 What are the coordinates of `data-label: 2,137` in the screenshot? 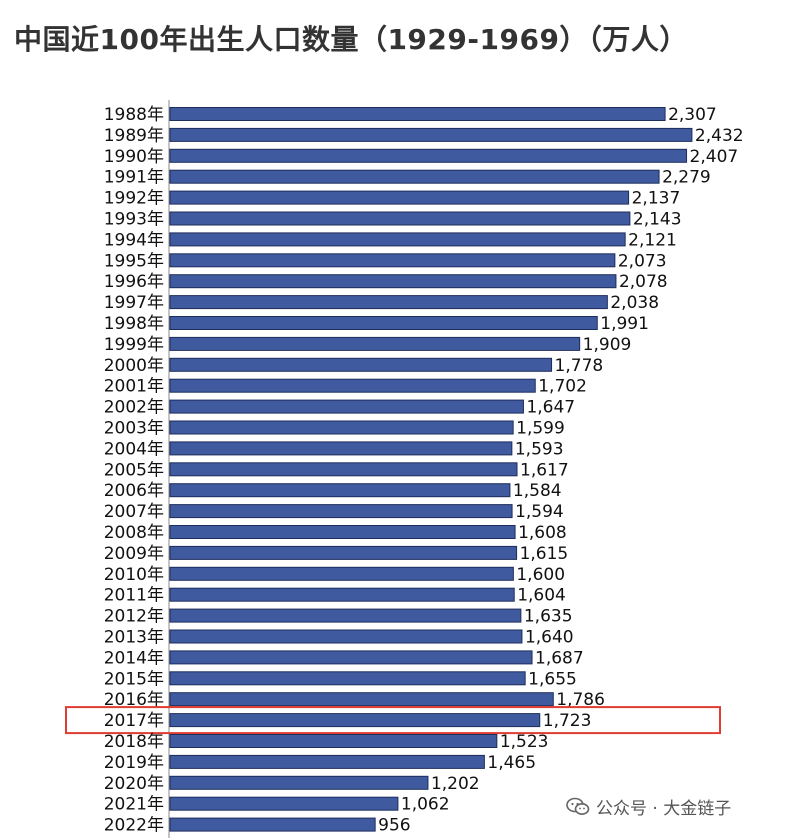 It's located at (656, 199).